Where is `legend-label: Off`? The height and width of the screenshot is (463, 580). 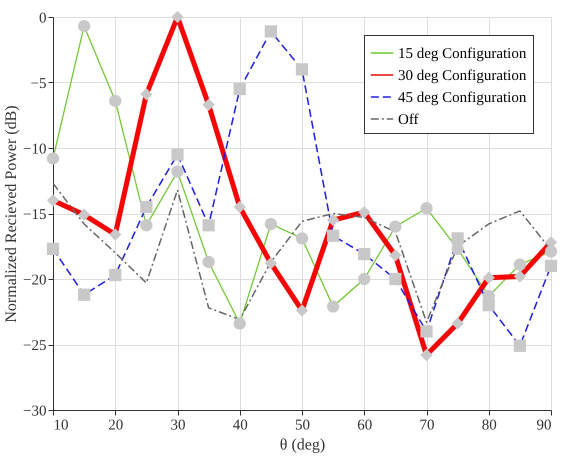
legend-label: Off is located at coordinates (408, 120).